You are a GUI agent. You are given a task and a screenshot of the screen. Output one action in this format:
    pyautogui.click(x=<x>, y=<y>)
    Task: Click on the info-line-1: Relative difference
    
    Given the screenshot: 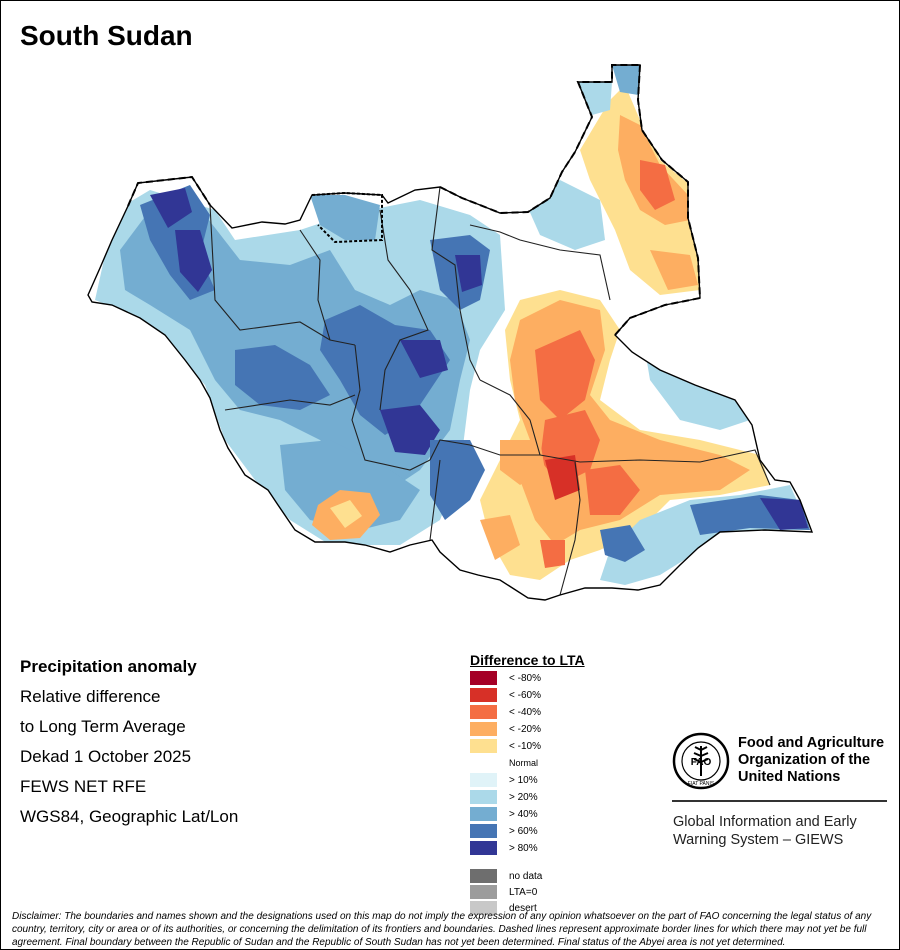 What is the action you would take?
    pyautogui.click(x=90, y=696)
    